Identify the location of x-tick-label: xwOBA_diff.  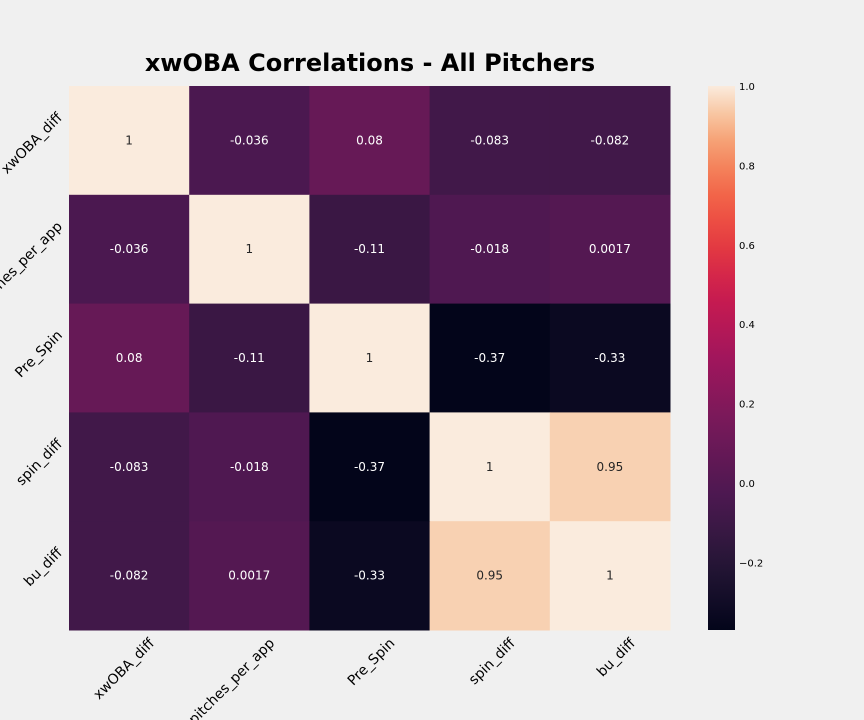
(124, 669).